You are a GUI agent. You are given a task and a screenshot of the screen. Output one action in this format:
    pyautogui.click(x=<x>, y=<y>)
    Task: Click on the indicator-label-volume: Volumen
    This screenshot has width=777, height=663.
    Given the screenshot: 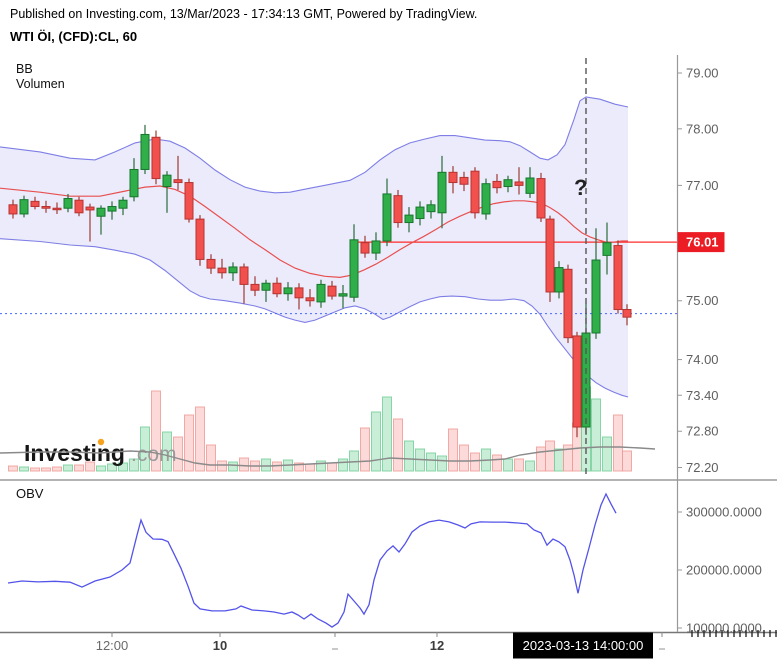 What is the action you would take?
    pyautogui.click(x=40, y=84)
    